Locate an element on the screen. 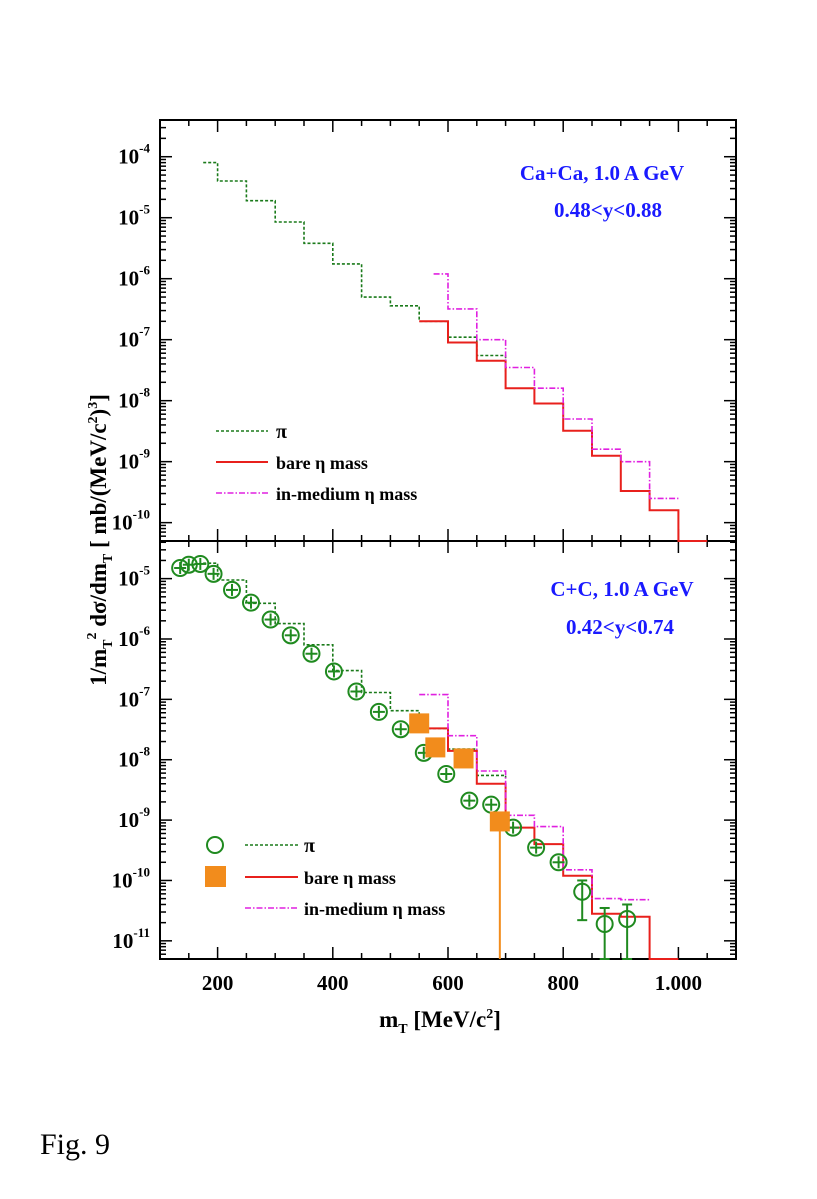  x-axis: 200 400 600 800 1.000 is located at coordinates (452, 983).